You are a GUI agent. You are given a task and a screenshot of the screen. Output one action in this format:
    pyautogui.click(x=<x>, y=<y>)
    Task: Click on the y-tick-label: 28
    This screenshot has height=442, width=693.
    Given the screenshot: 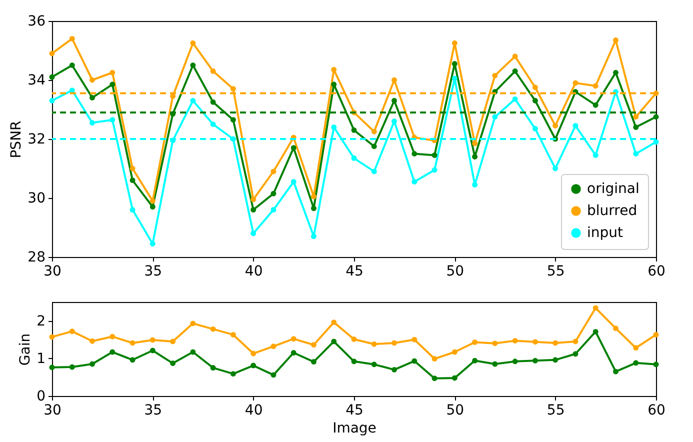 What is the action you would take?
    pyautogui.click(x=37, y=258)
    